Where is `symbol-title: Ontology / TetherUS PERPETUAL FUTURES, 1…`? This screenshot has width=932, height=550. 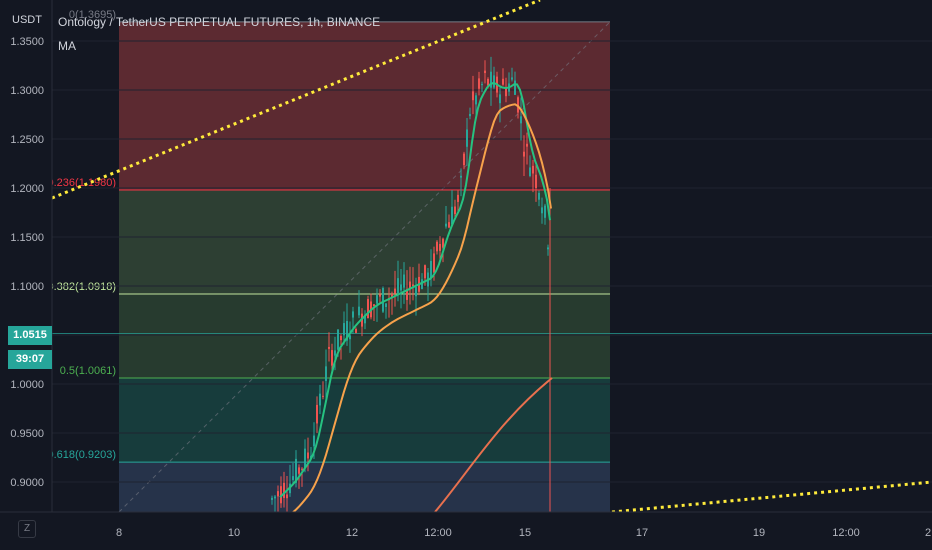 symbol-title: Ontology / TetherUS PERPETUAL FUTURES, 1… is located at coordinates (219, 22).